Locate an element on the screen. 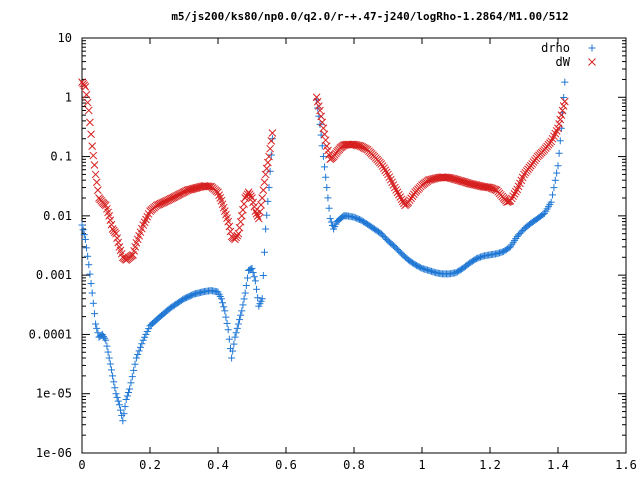  x-tick-label: 0.6 is located at coordinates (286, 465).